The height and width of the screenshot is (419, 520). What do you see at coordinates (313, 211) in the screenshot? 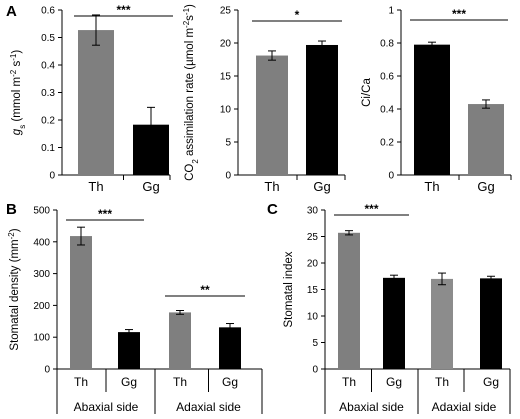
I see `y-tick-label: 30` at bounding box center [313, 211].